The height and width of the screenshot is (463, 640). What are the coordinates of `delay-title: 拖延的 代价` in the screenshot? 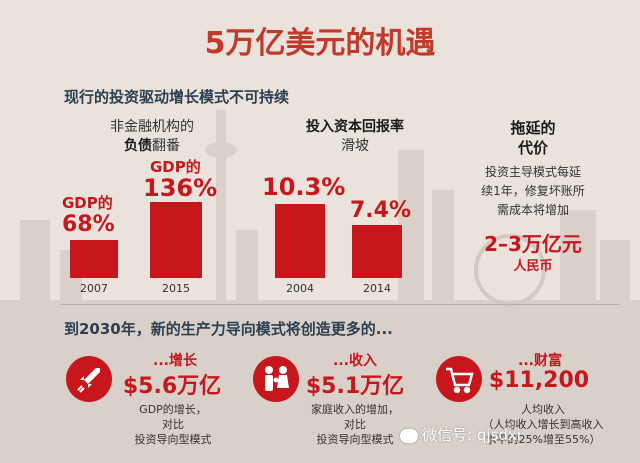 It's located at (533, 138).